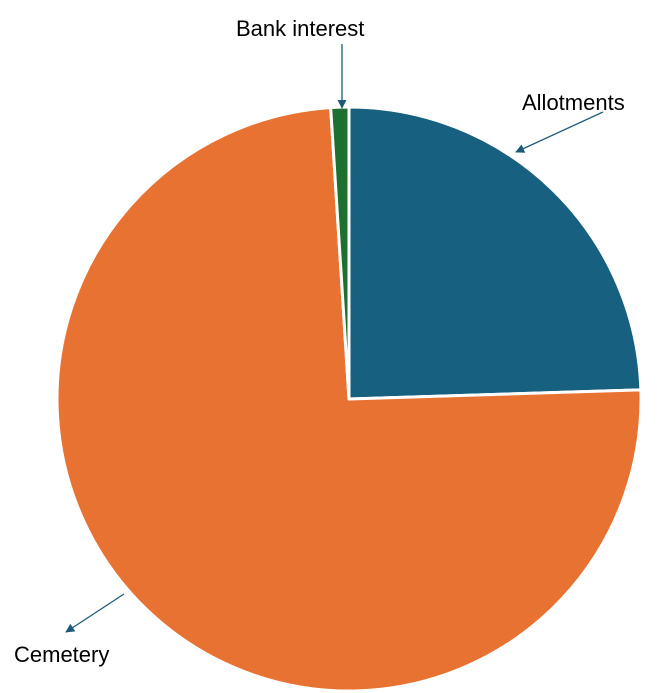 The image size is (661, 693). What do you see at coordinates (61, 654) in the screenshot?
I see `label-cemetery: Cemetery` at bounding box center [61, 654].